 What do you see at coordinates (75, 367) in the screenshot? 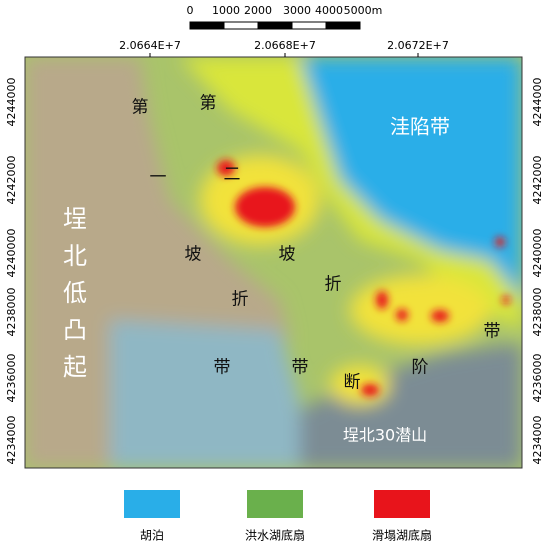
I see `uplift-label-char: 起` at bounding box center [75, 367].